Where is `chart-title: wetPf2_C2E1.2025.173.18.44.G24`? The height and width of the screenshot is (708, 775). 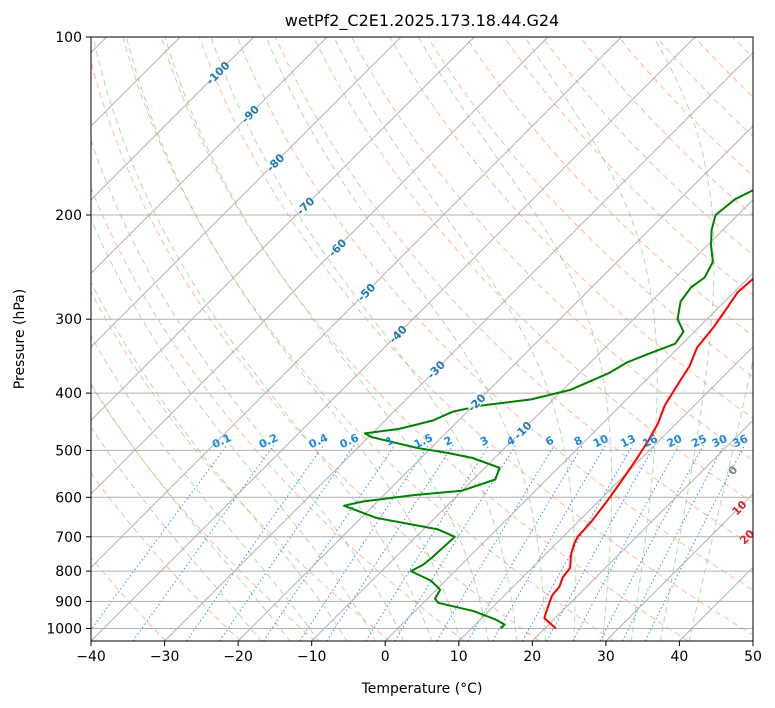 chart-title: wetPf2_C2E1.2025.173.18.44.G24 is located at coordinates (422, 21).